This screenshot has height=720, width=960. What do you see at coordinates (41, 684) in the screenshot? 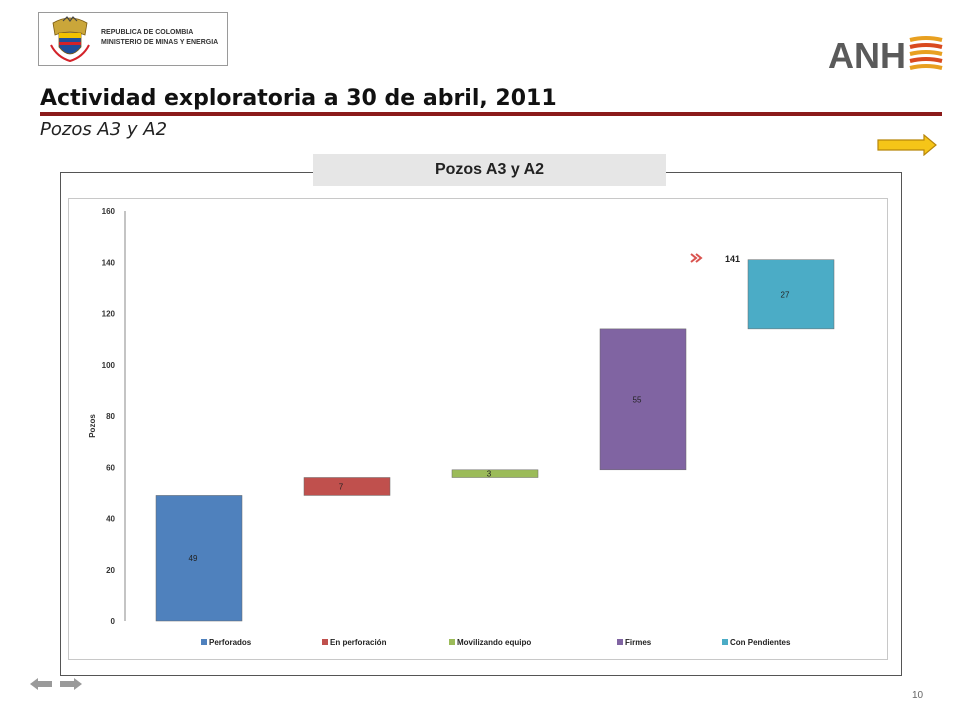
I see `arrow-left-icon` at bounding box center [41, 684].